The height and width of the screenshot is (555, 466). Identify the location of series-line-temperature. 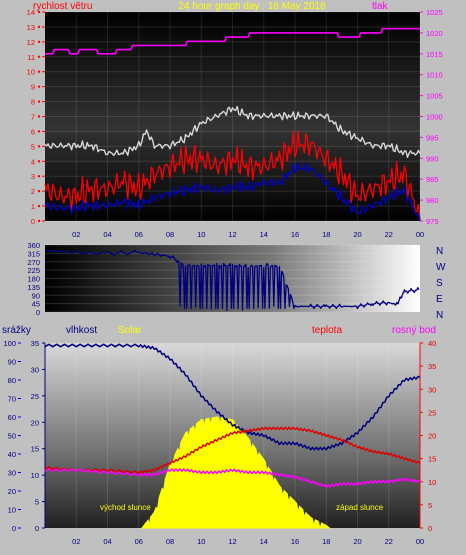
(232, 450).